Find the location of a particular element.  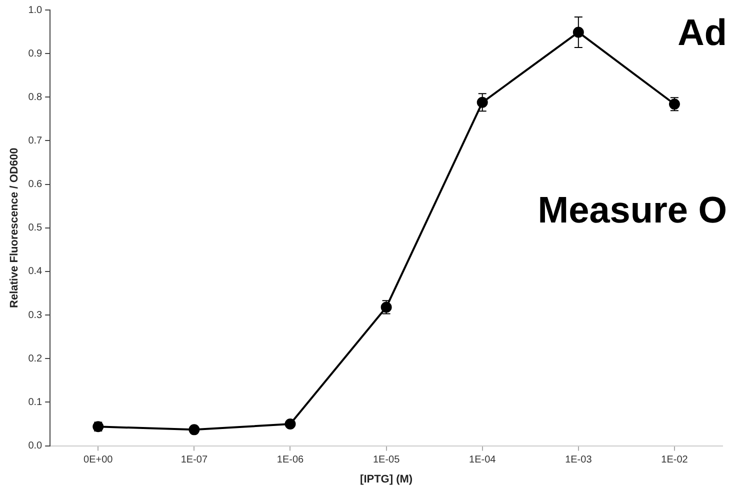

y-tick-label: 0.2 is located at coordinates (35, 358).